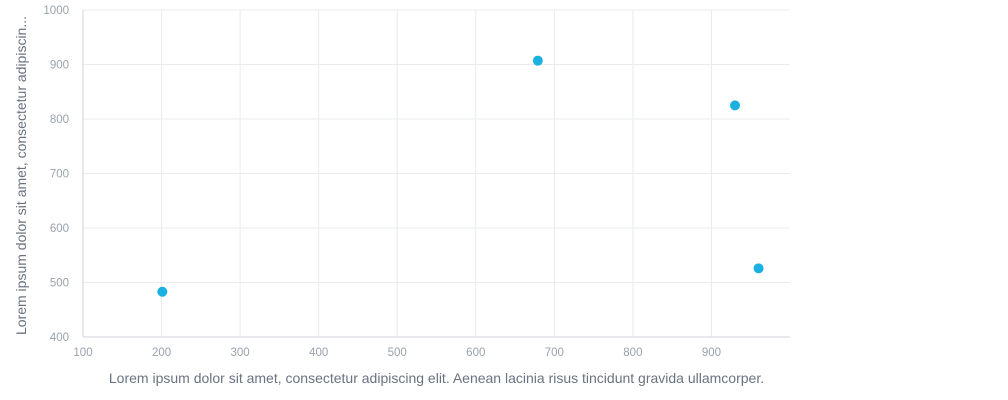 Image resolution: width=1008 pixels, height=400 pixels. What do you see at coordinates (59, 175) in the screenshot?
I see `y-tick-label: 700` at bounding box center [59, 175].